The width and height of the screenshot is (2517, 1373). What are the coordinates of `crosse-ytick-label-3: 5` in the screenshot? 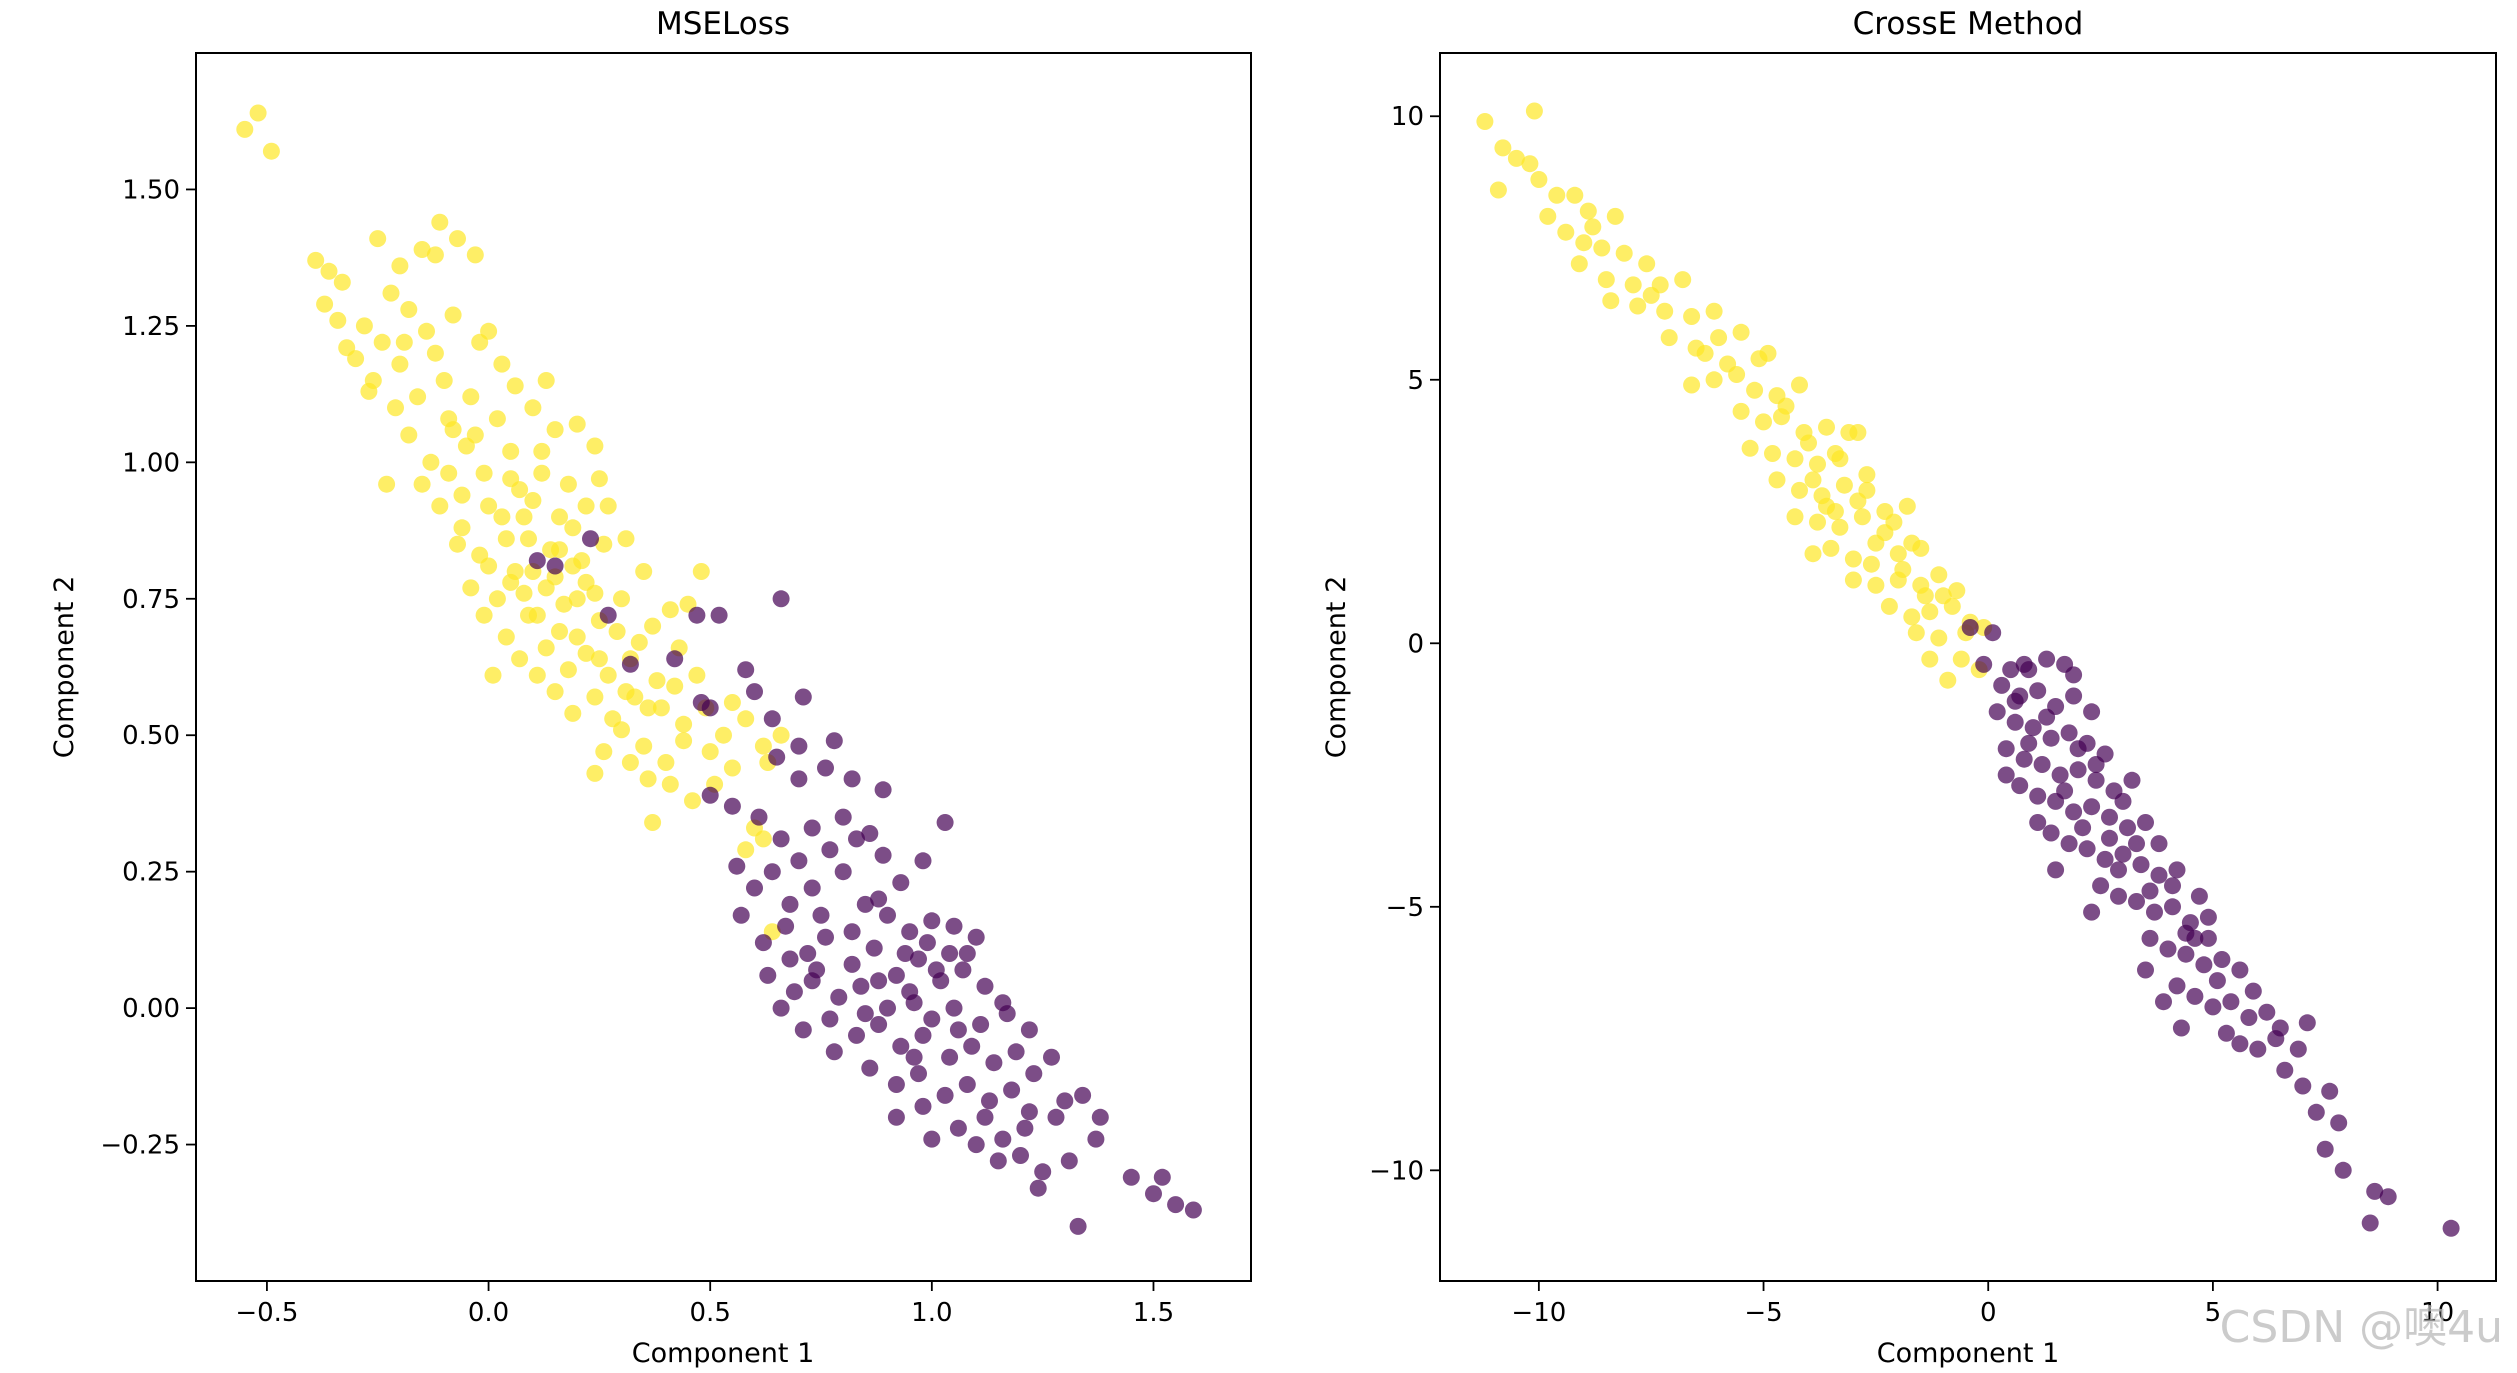 It's located at (1415, 381).